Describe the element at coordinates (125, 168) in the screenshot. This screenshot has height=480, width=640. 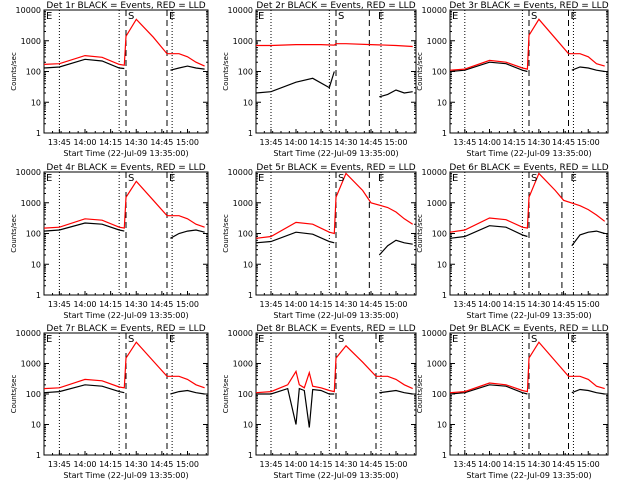
I see `panel-title: Det 4r BLACK = Events, RED = LLD` at that location.